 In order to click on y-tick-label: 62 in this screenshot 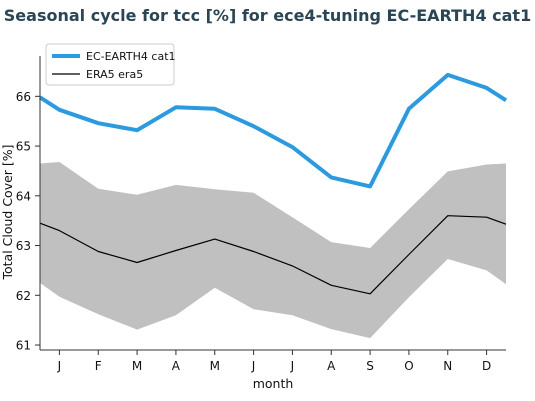, I will do `click(23, 296)`.